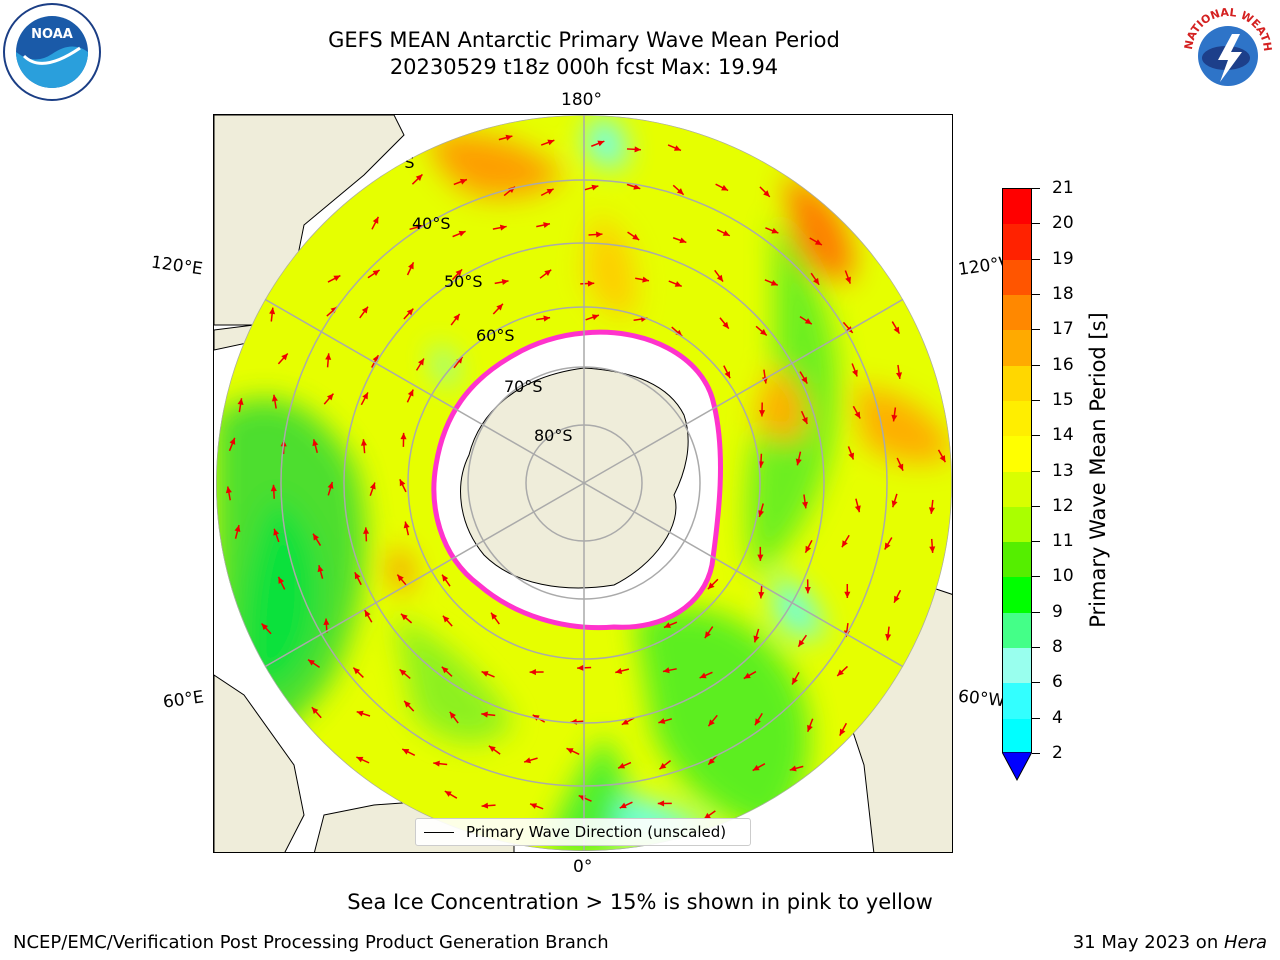 This screenshot has height=960, width=1280. I want to click on plot-subtitle: 20230529 t18z 000h fcst Max: 19.94, so click(584, 67).